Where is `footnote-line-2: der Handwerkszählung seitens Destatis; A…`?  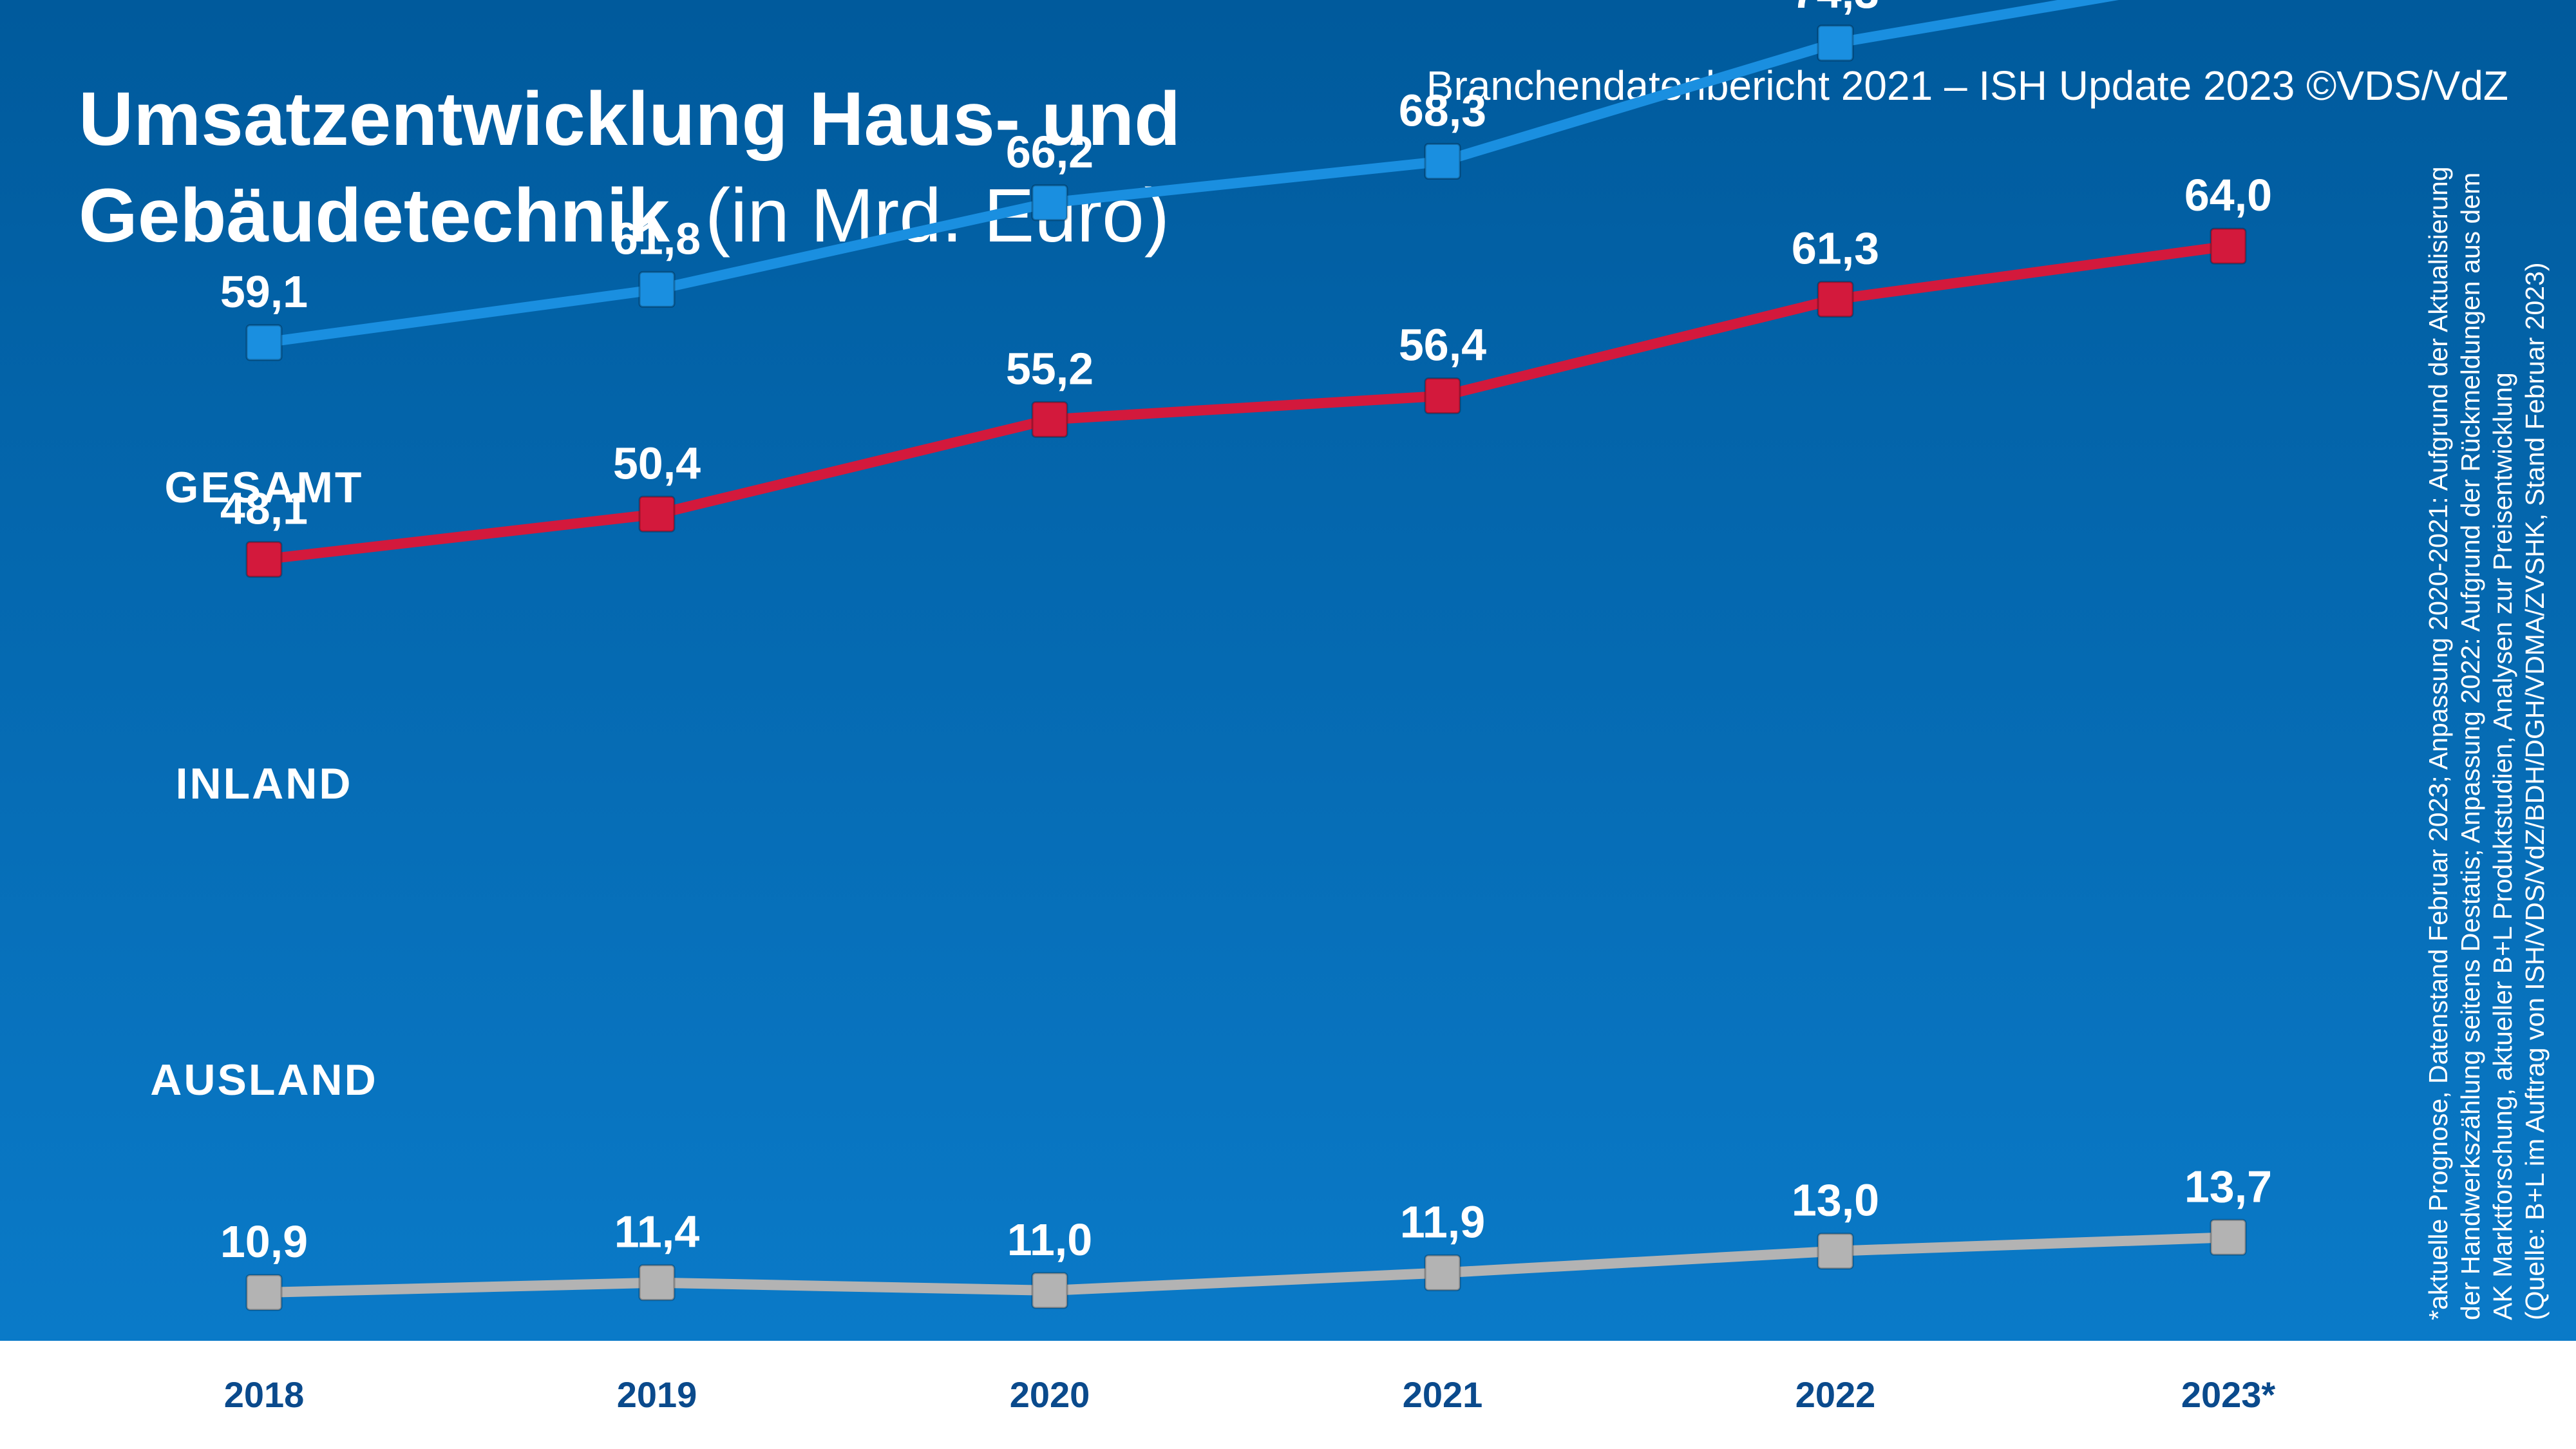
footnote-line-2: der Handwerkszählung seitens Destatis; A… is located at coordinates (2470, 747).